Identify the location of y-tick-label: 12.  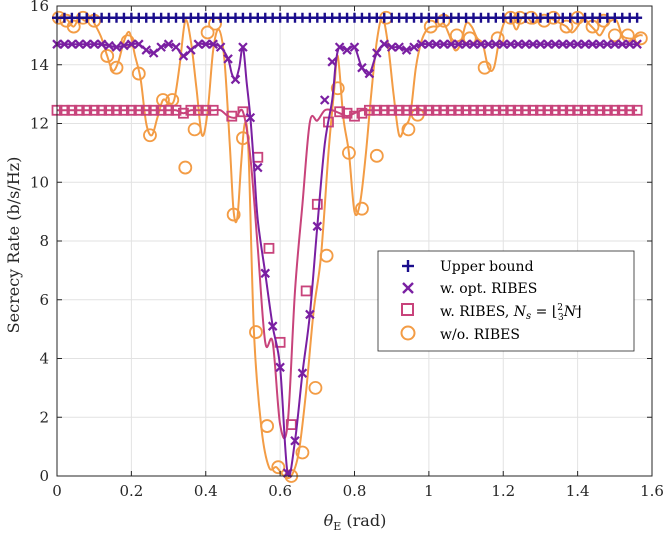
(39, 124).